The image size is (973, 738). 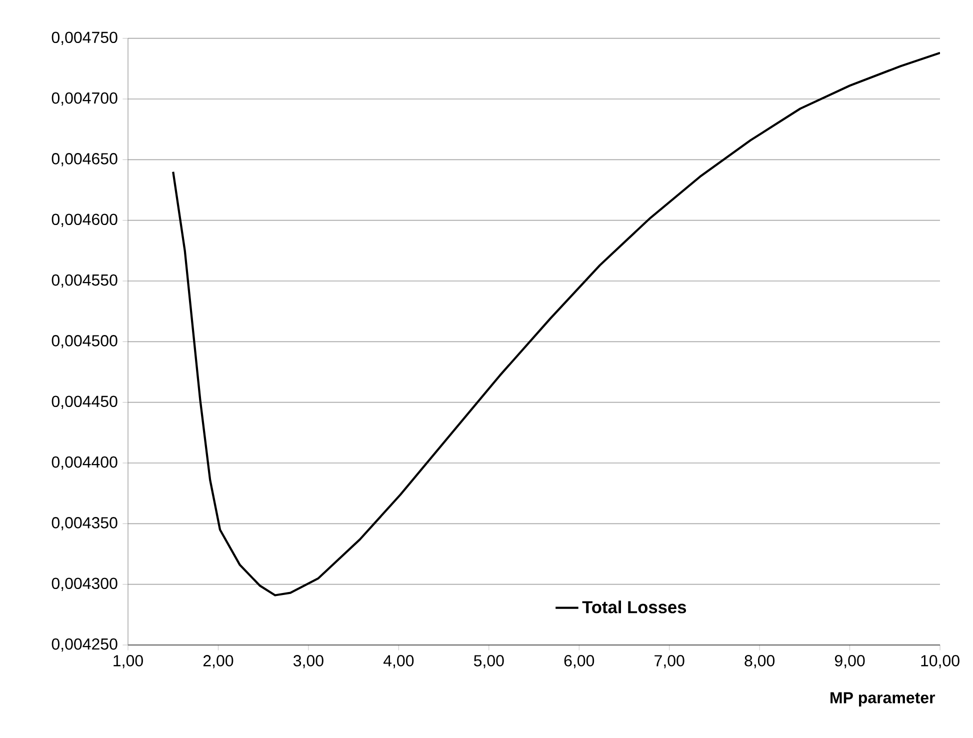 What do you see at coordinates (85, 645) in the screenshot?
I see `y-tick-label: 0,004250` at bounding box center [85, 645].